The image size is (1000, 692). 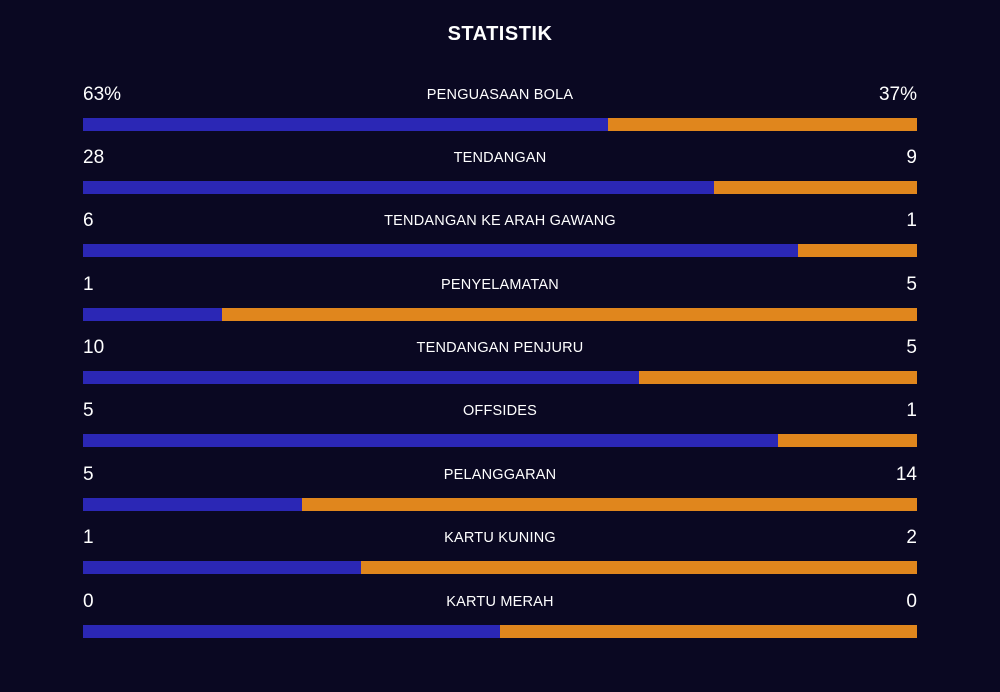 I want to click on away-value: 14, so click(x=906, y=474).